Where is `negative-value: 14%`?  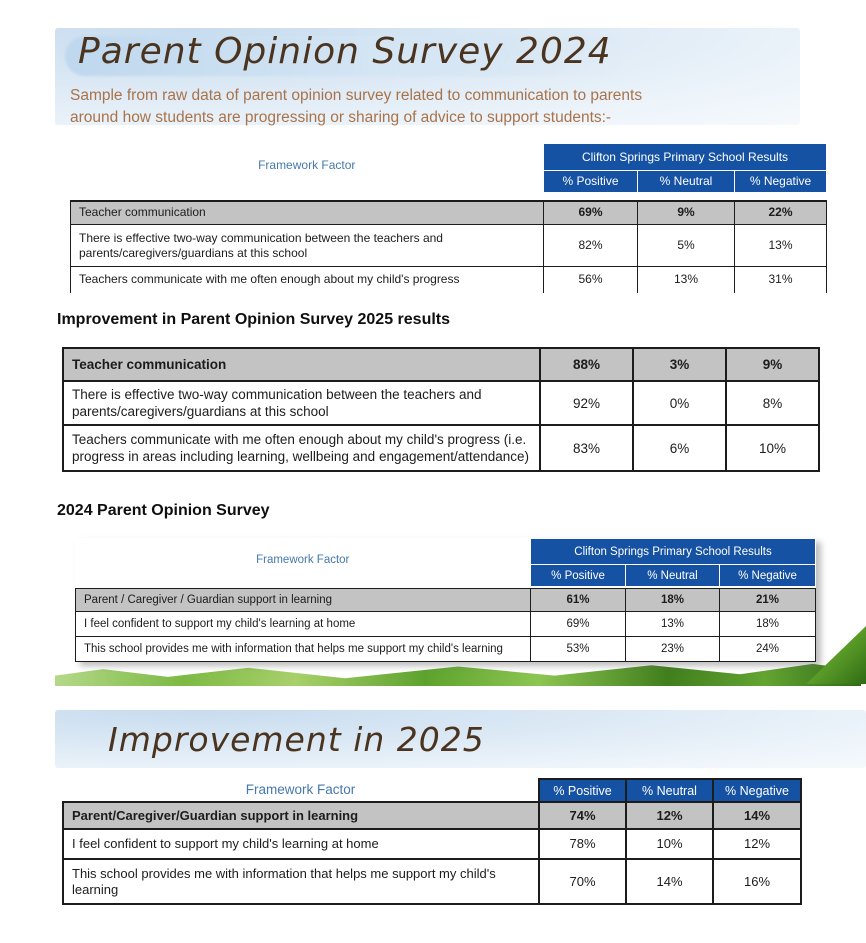 negative-value: 14% is located at coordinates (757, 815).